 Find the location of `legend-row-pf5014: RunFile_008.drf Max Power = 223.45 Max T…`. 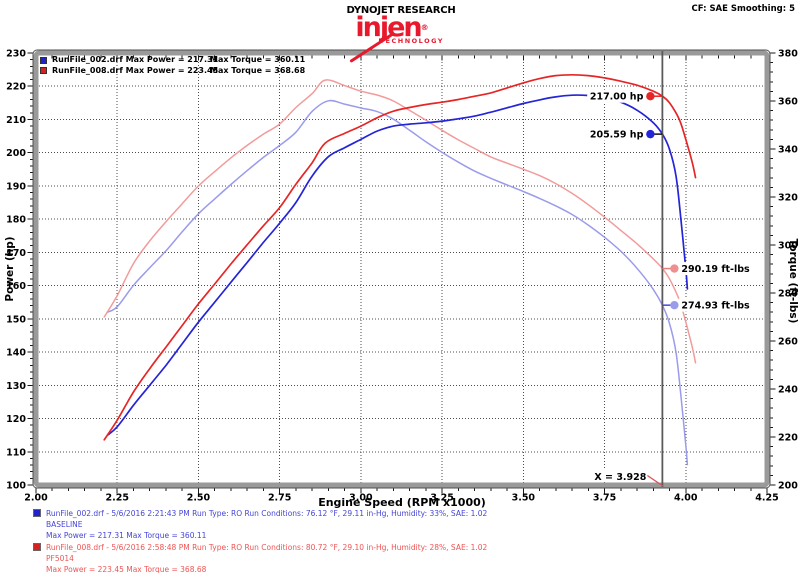

legend-row-pf5014: RunFile_008.drf Max Power = 223.45 Max T… is located at coordinates (171, 71).